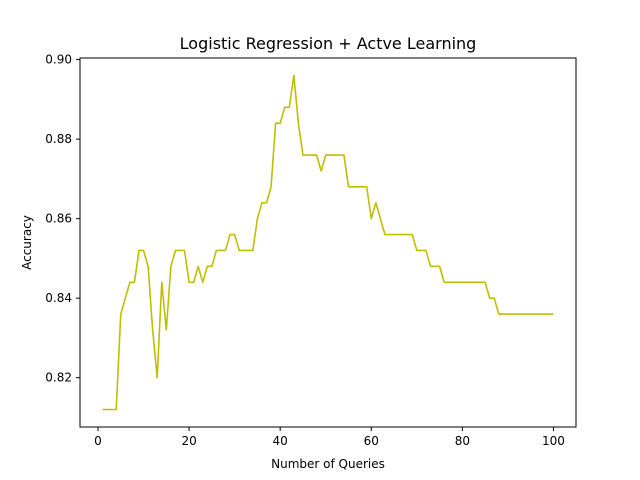 This screenshot has height=480, width=640. Describe the element at coordinates (58, 219) in the screenshot. I see `y-tick-label: 0.86` at that location.